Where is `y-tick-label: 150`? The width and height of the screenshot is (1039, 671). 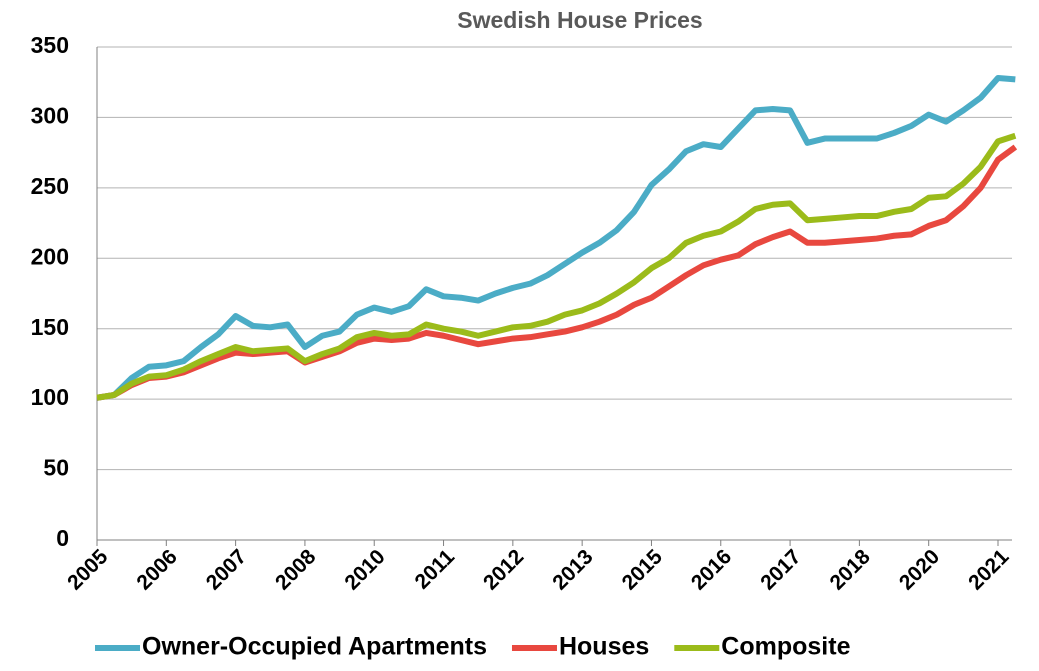
y-tick-label: 150 is located at coordinates (50, 327).